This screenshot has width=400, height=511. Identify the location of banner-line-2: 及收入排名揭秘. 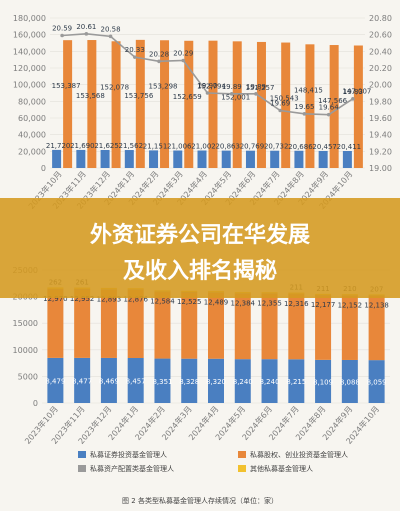
(200, 271).